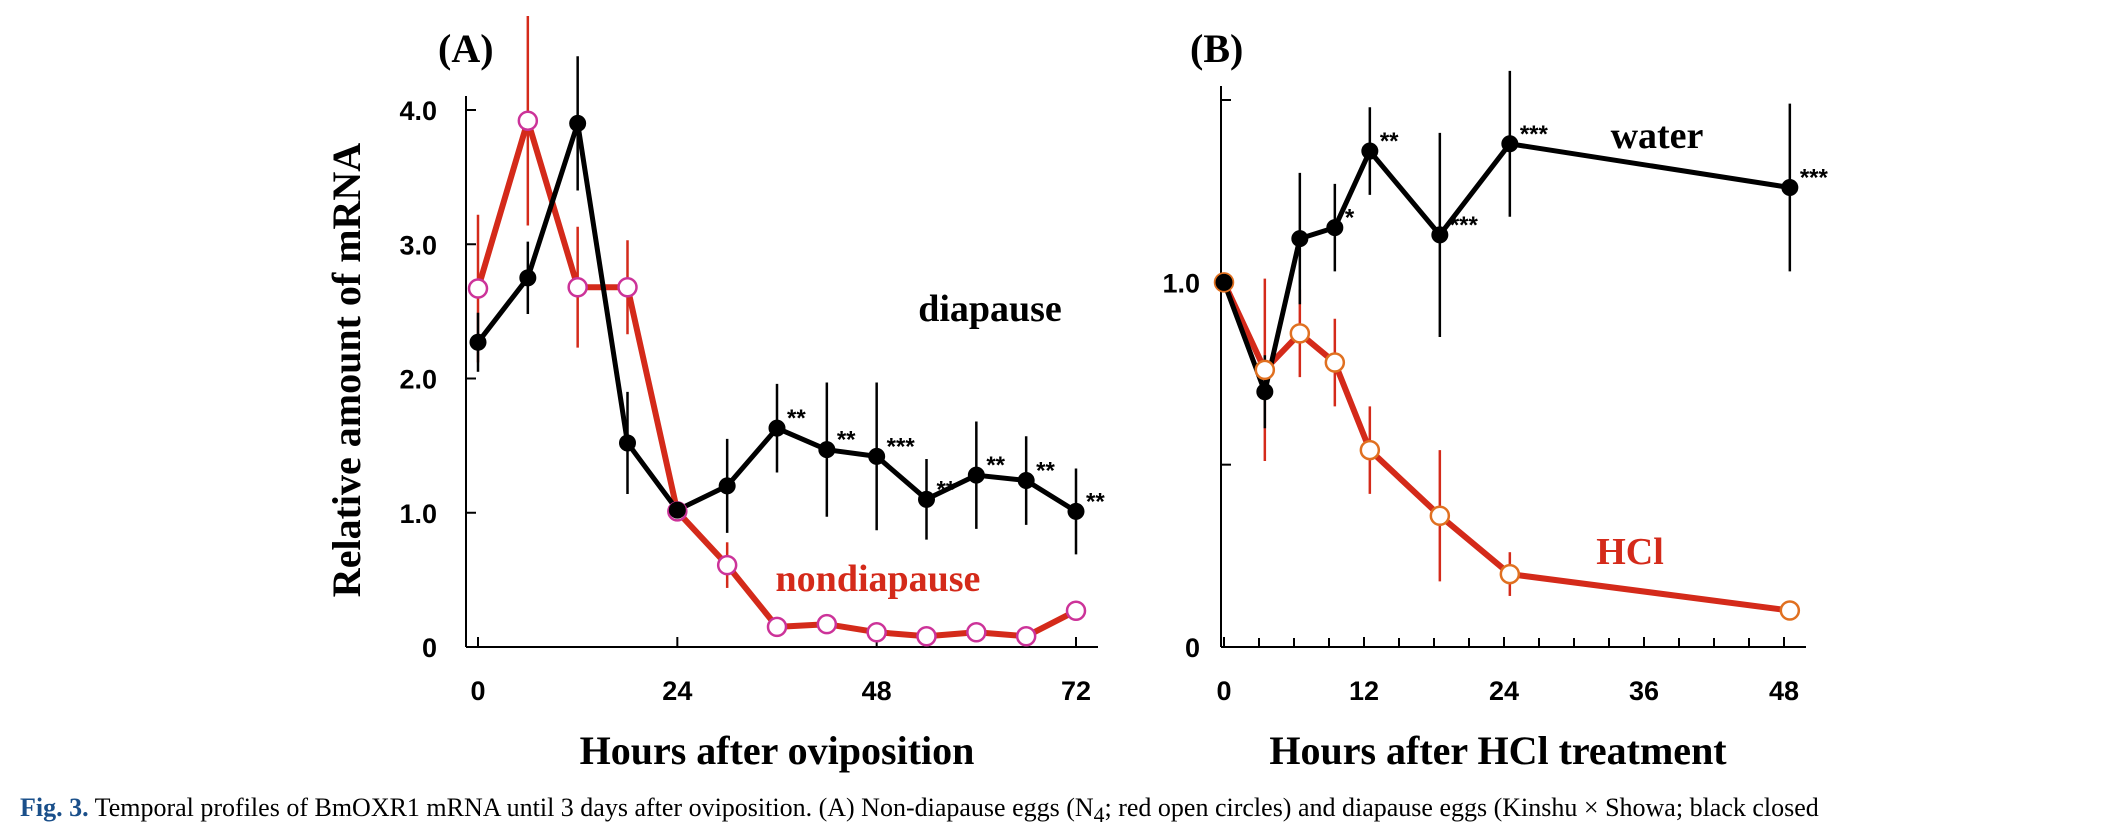 The height and width of the screenshot is (839, 2127). Describe the element at coordinates (54, 807) in the screenshot. I see `caption-figure-number: Fig. 3.` at that location.